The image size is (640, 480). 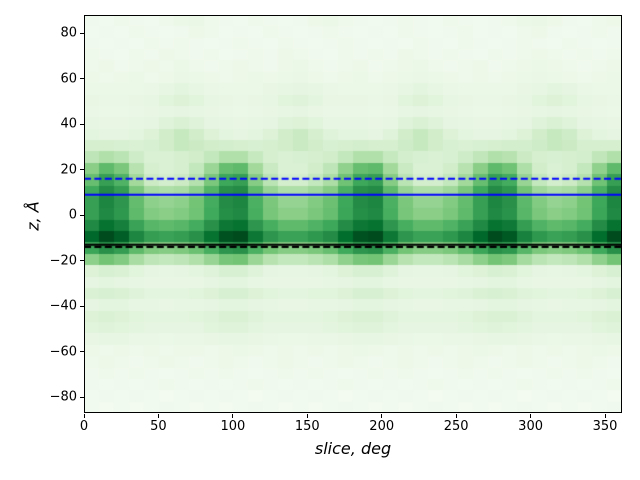 I want to click on y-tick-label: 20, so click(x=68, y=170).